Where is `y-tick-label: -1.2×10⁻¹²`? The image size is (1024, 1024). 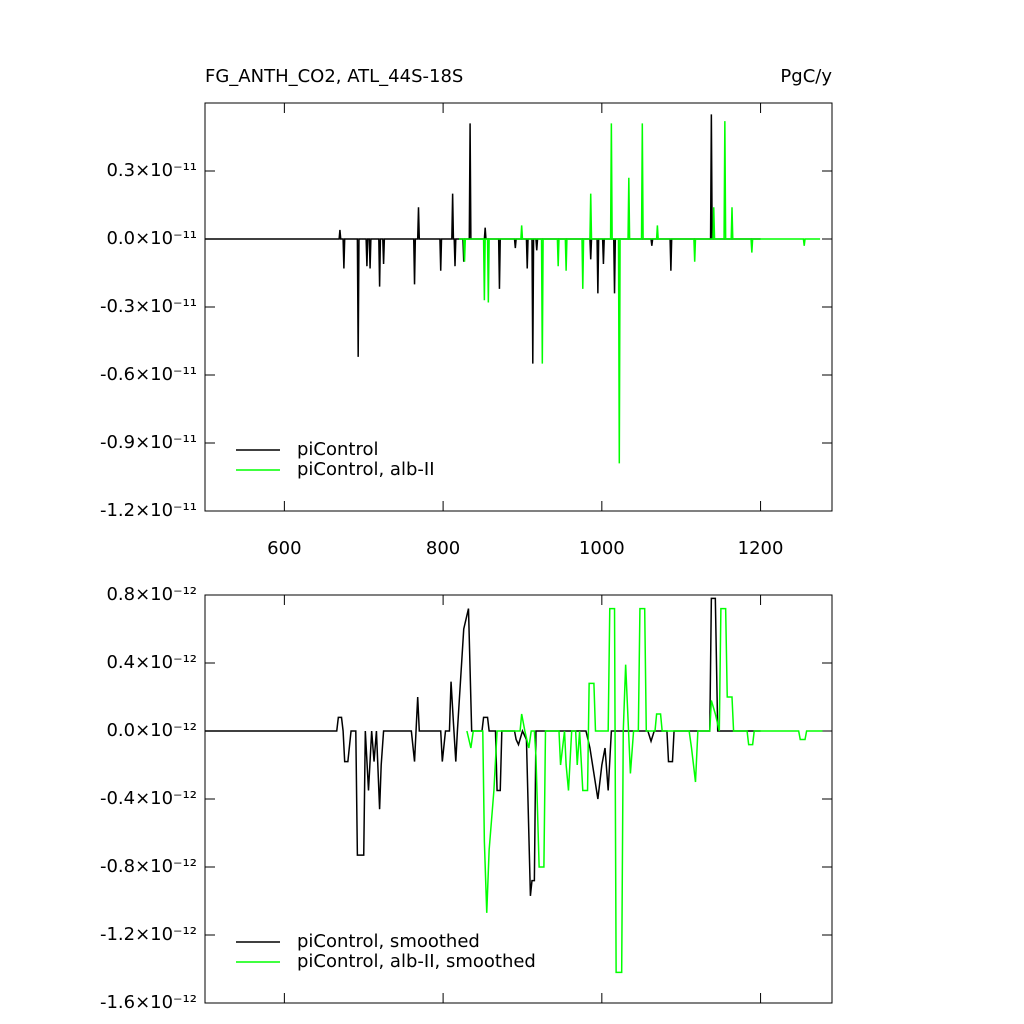
y-tick-label: -1.2×10⁻¹² is located at coordinates (148, 934).